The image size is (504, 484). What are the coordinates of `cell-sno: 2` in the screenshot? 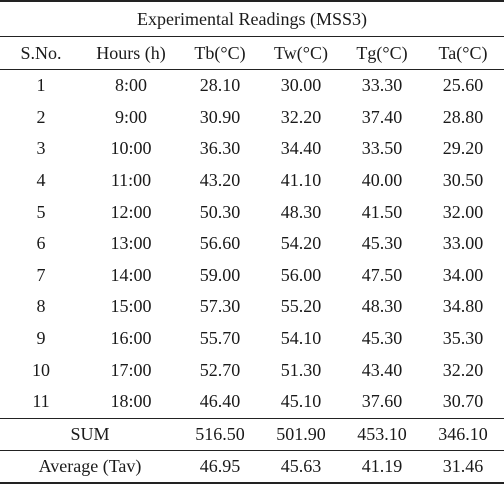 It's located at (41, 116).